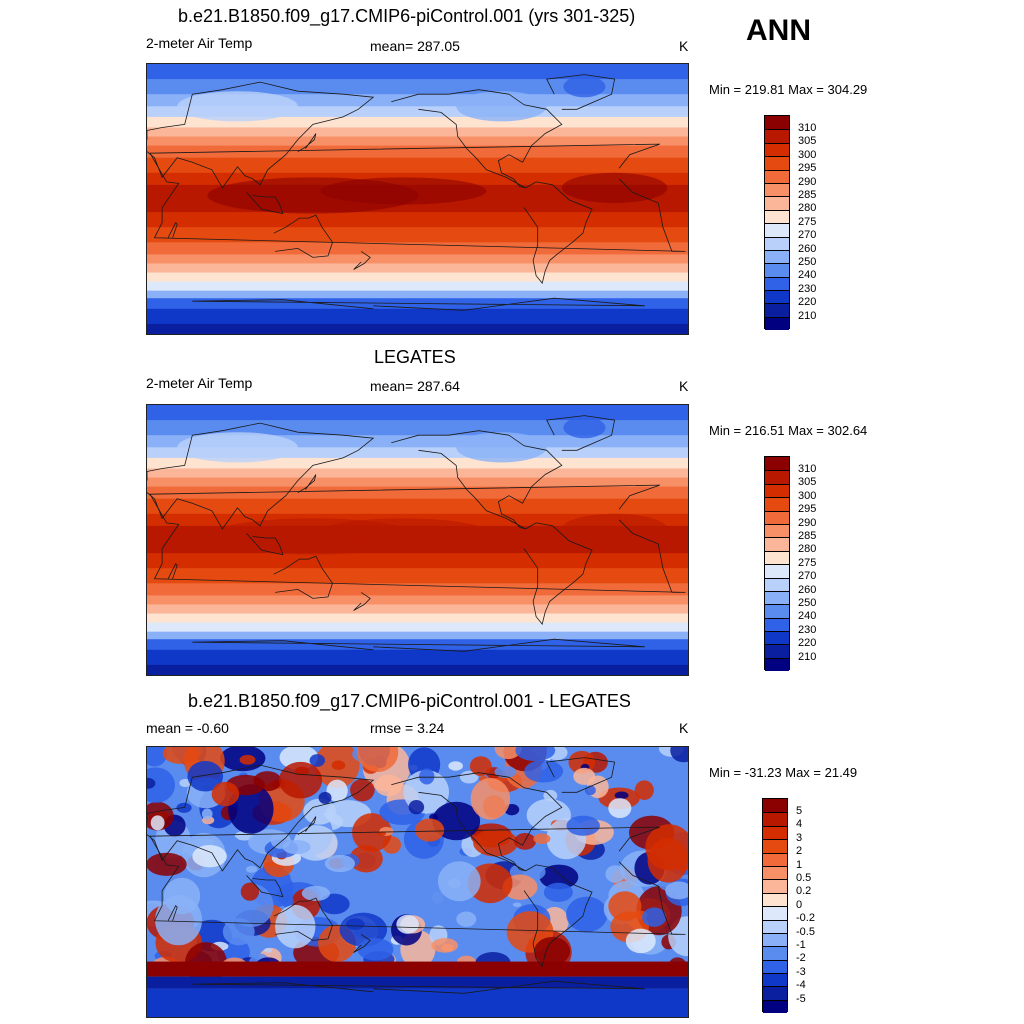 The width and height of the screenshot is (1024, 1024). I want to click on panel3-difference-map, so click(417, 882).